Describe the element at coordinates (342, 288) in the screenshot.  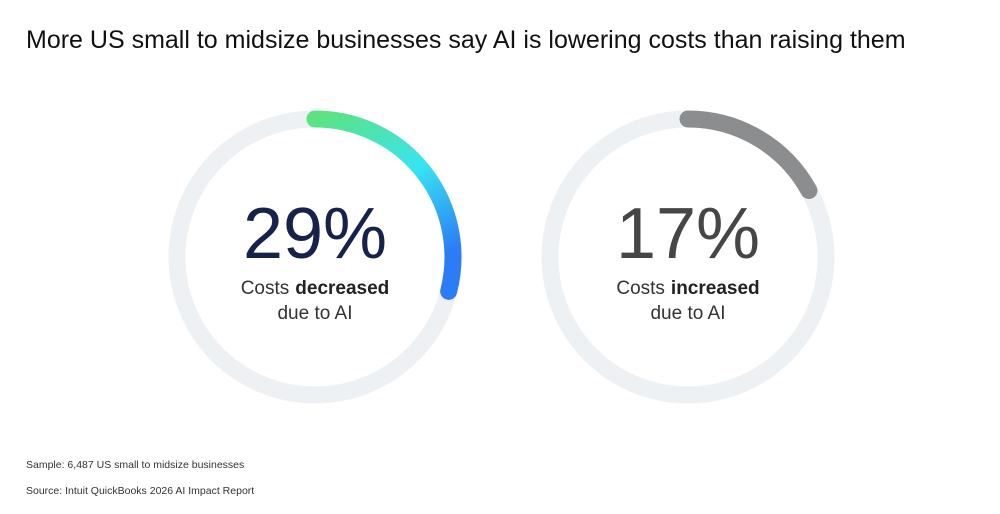
I see `label-bold: decreased` at that location.